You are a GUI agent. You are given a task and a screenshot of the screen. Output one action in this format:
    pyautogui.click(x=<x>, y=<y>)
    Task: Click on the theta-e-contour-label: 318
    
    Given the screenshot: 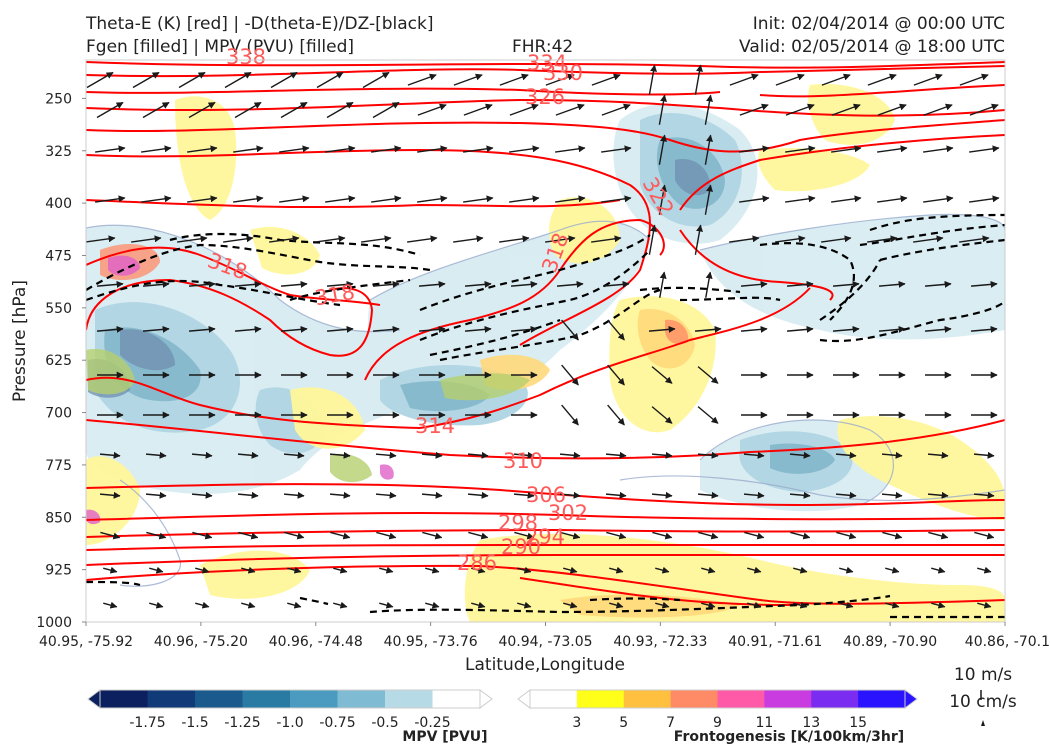 What is the action you would take?
    pyautogui.click(x=335, y=295)
    